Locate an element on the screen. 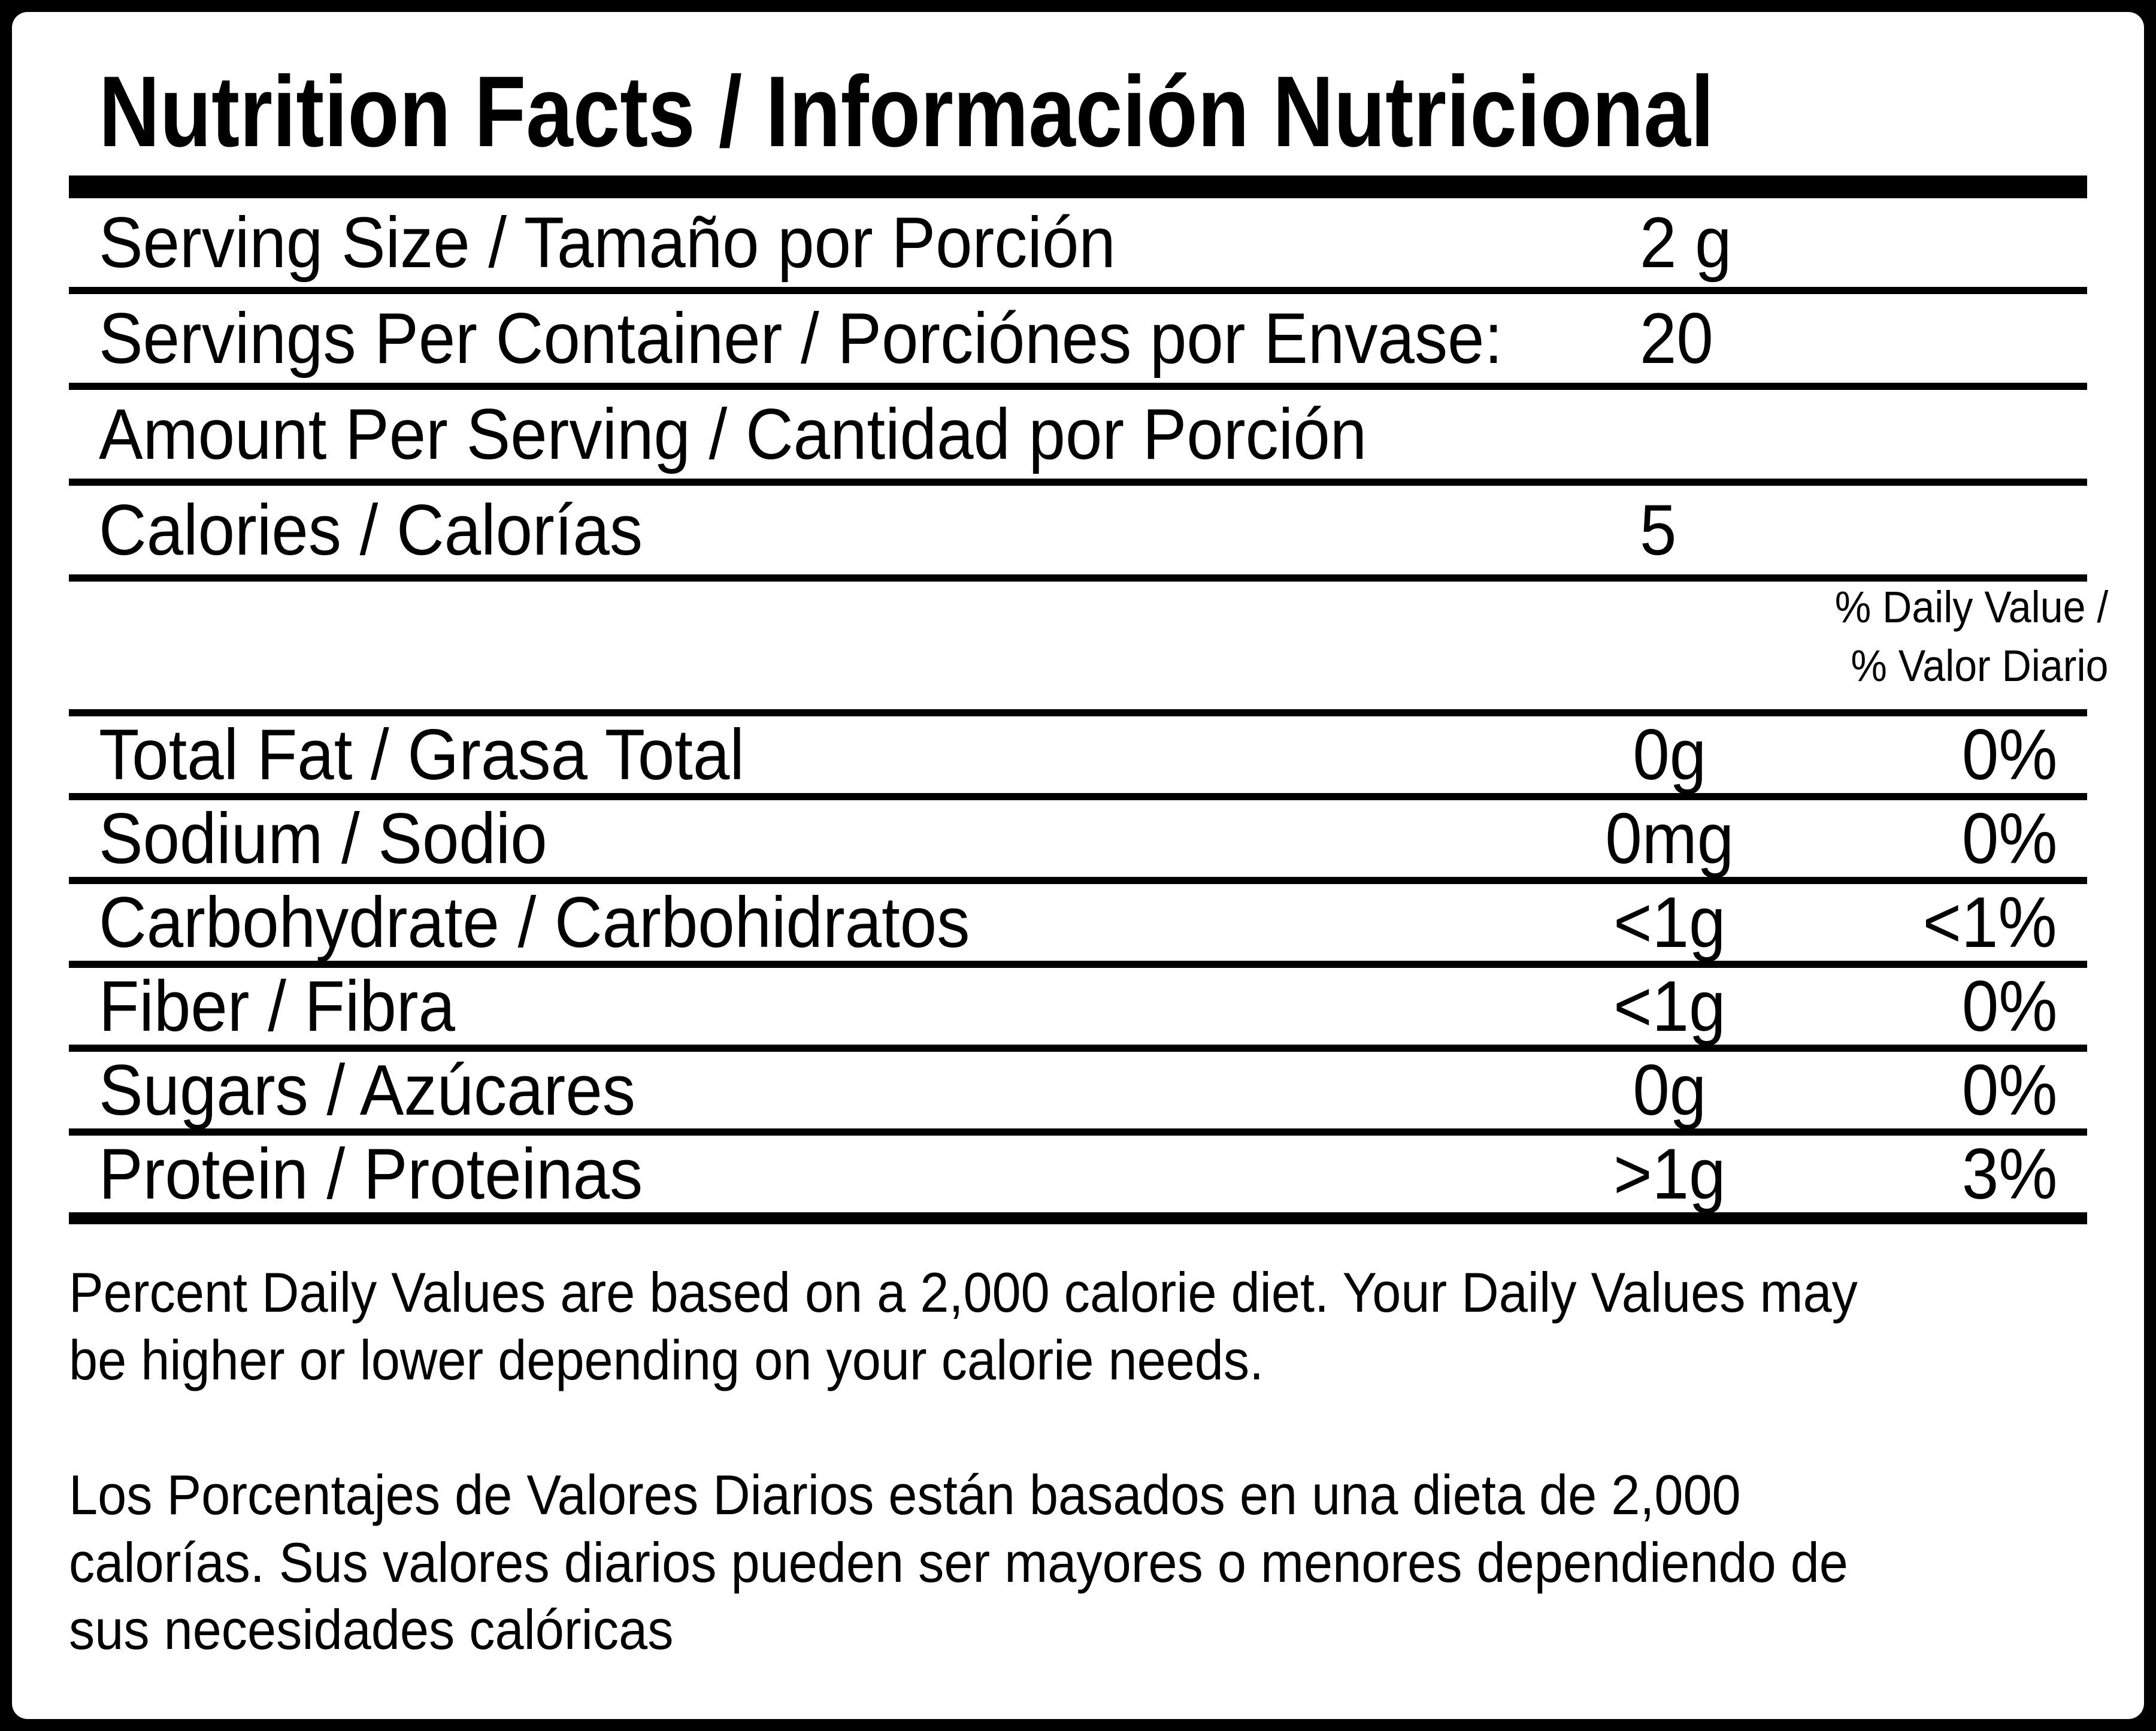 This screenshot has height=1731, width=2156. sodium-daily-value: 0% is located at coordinates (2009, 838).